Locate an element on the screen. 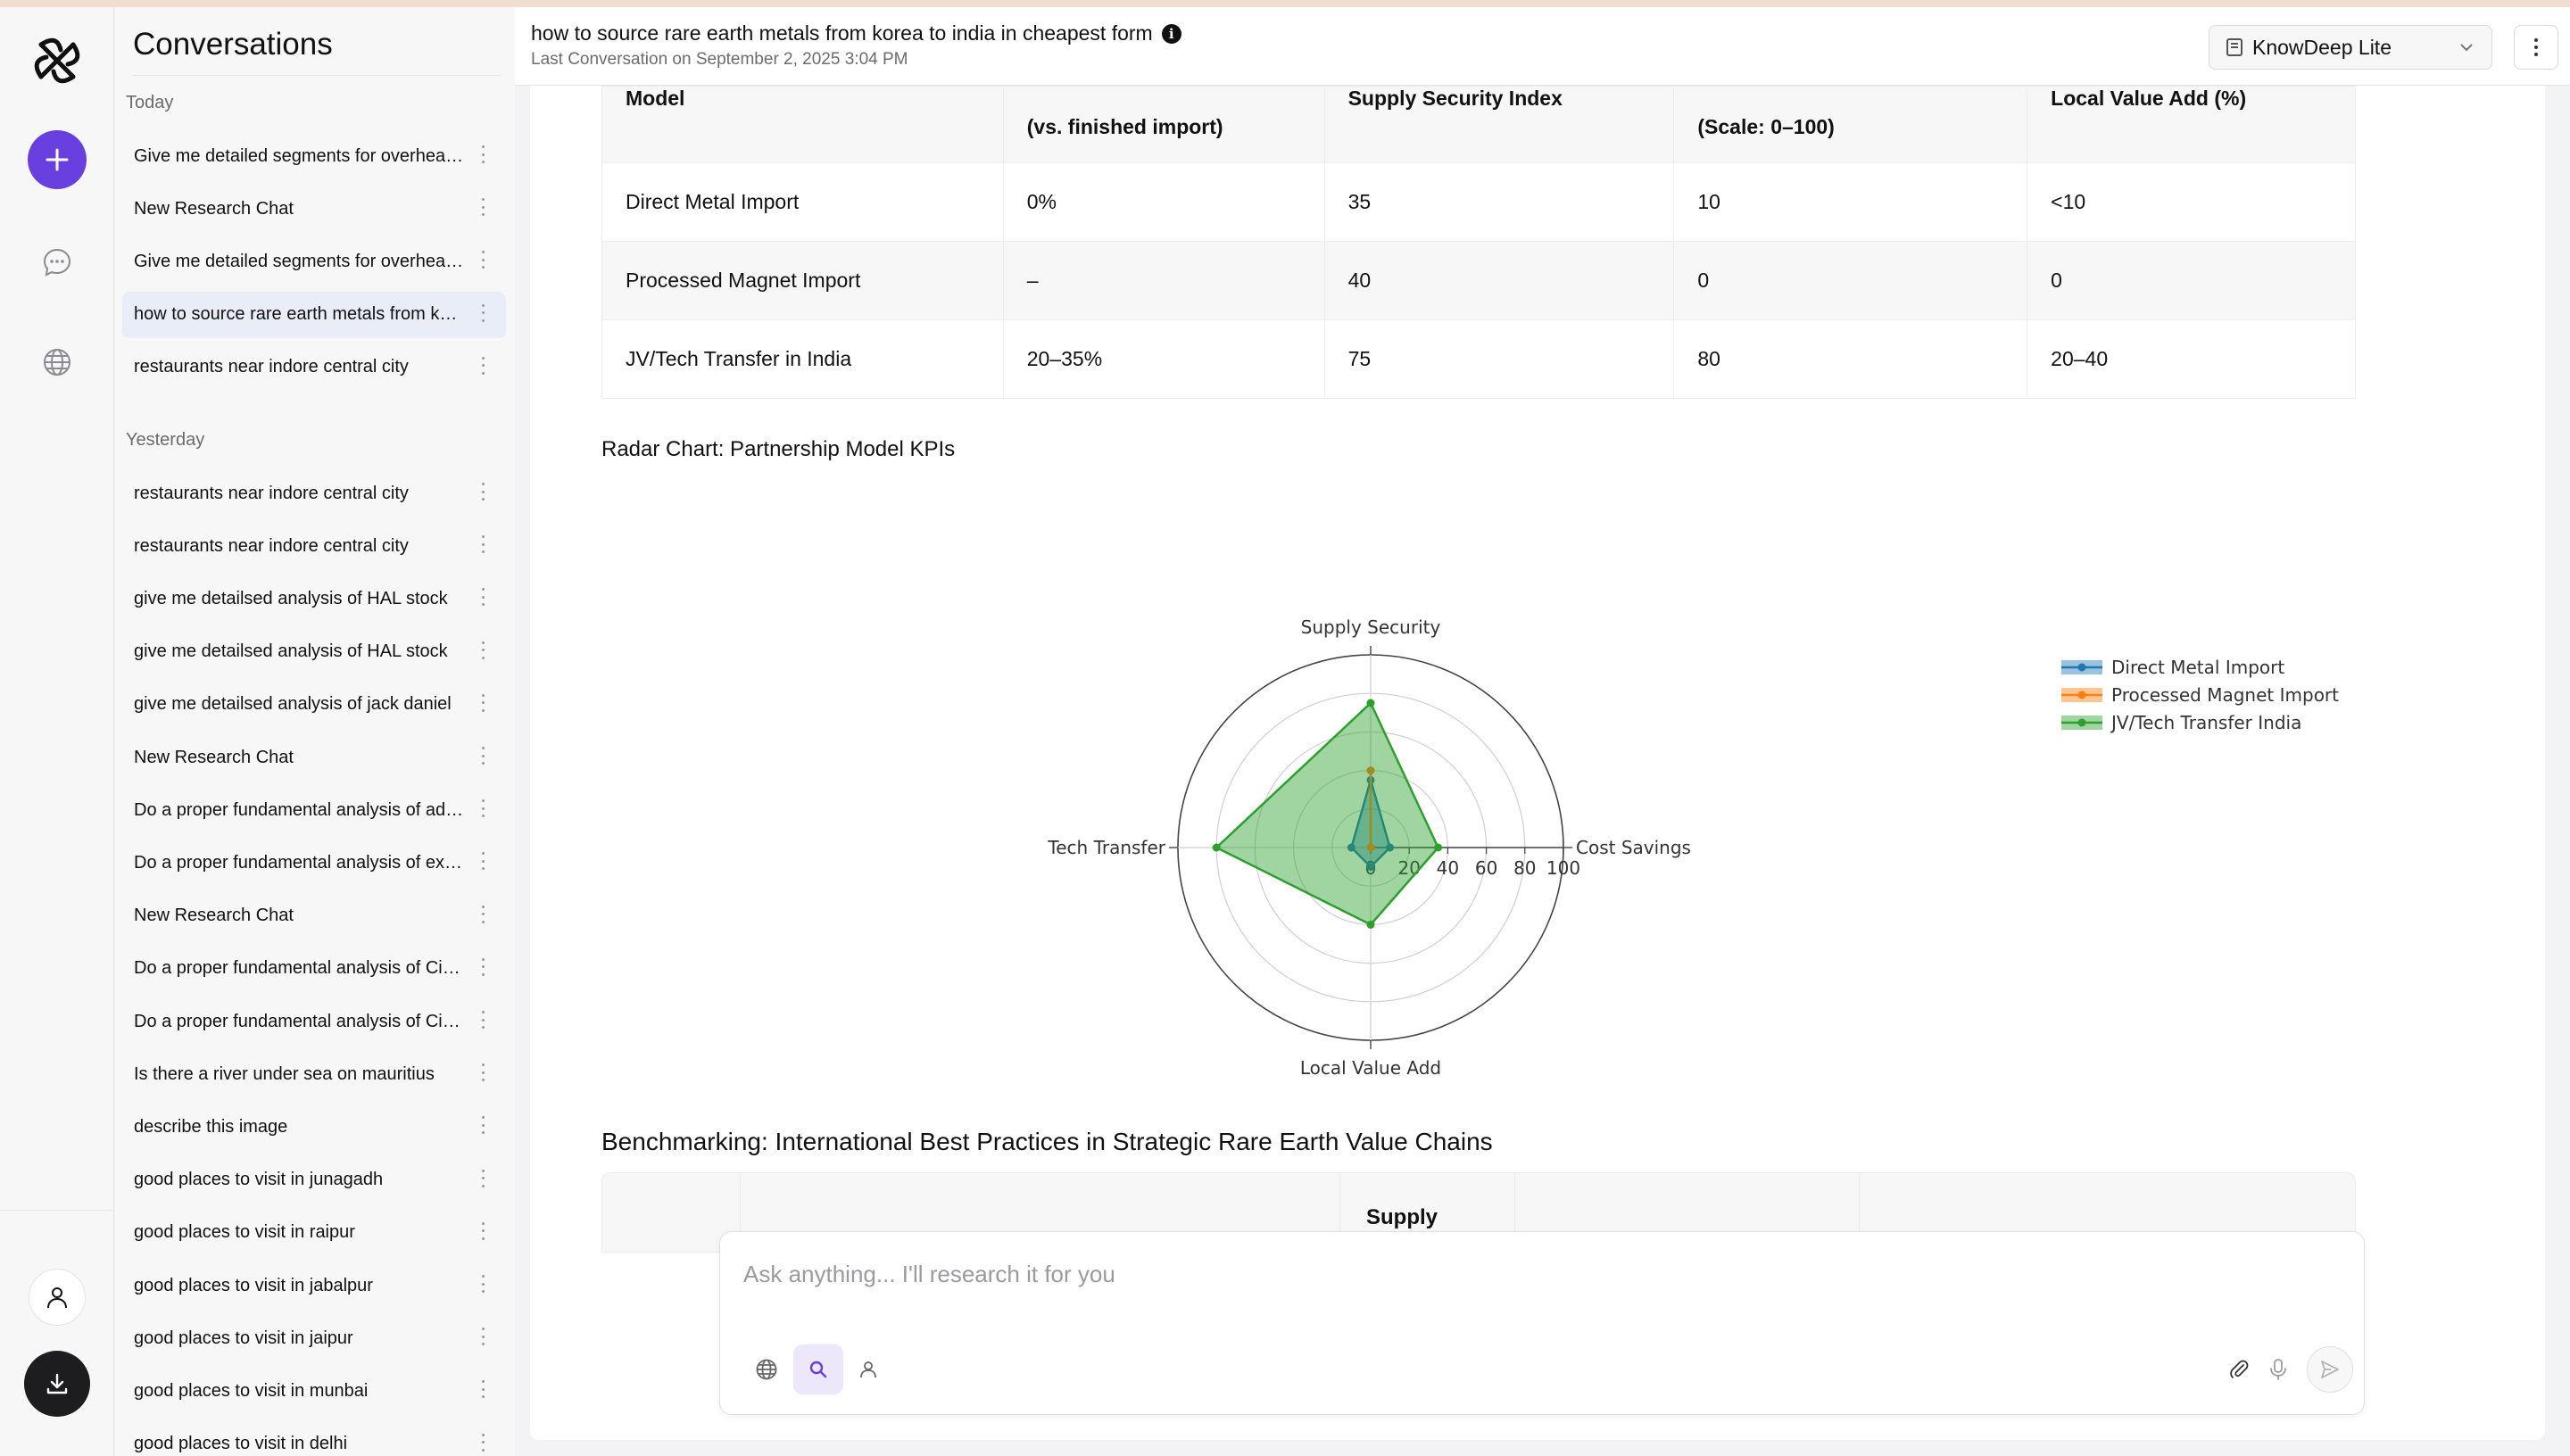  research-mode-toggle is located at coordinates (818, 1369).